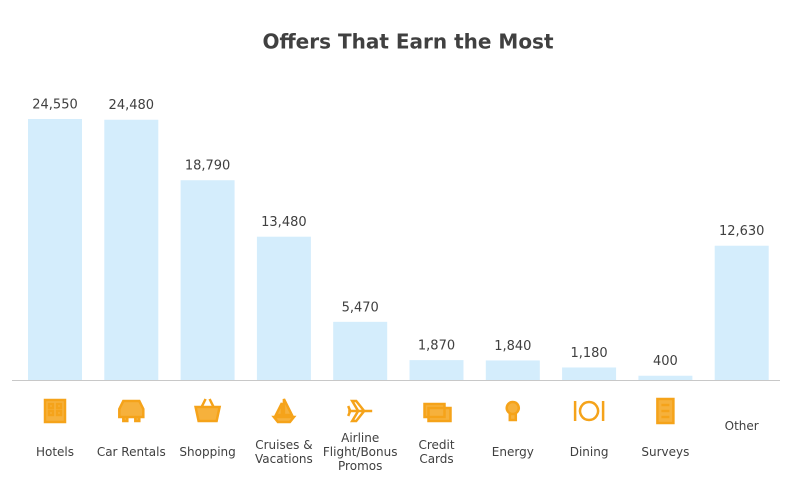  Describe the element at coordinates (512, 452) in the screenshot. I see `x-tick-label: Energy` at that location.